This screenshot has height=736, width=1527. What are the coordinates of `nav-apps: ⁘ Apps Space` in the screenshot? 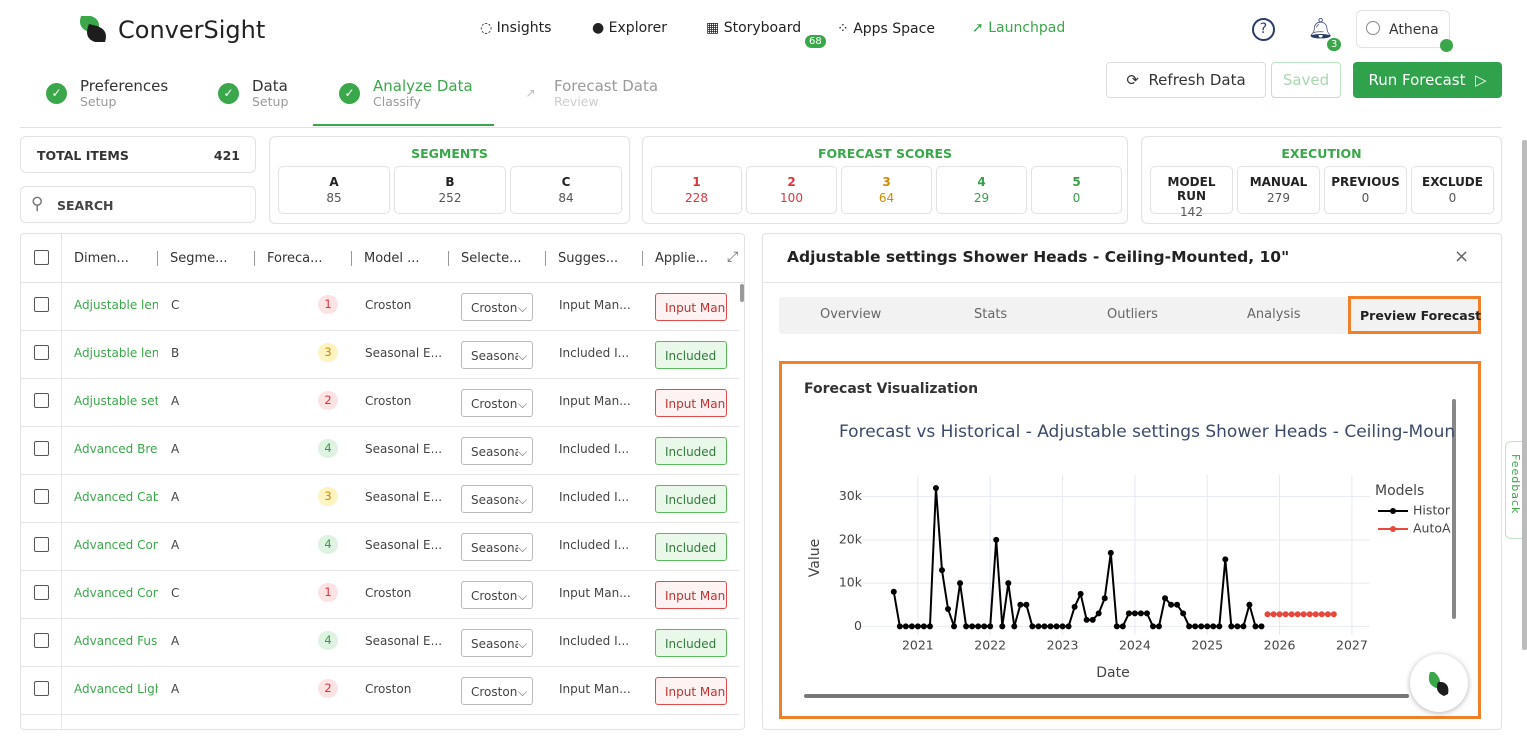 It's located at (886, 29).